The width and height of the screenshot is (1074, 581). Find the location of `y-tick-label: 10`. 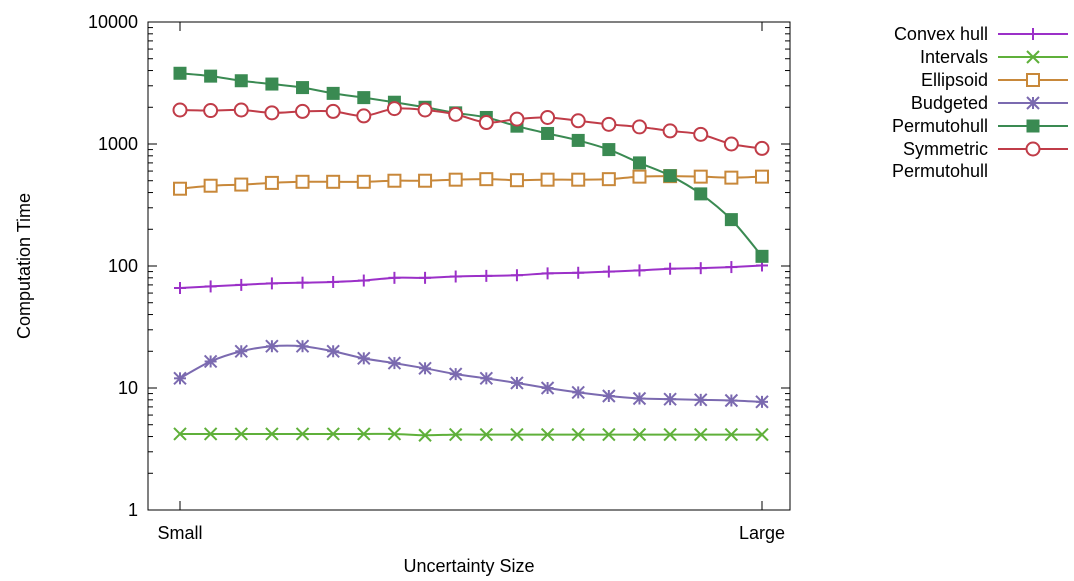

y-tick-label: 10 is located at coordinates (128, 388).